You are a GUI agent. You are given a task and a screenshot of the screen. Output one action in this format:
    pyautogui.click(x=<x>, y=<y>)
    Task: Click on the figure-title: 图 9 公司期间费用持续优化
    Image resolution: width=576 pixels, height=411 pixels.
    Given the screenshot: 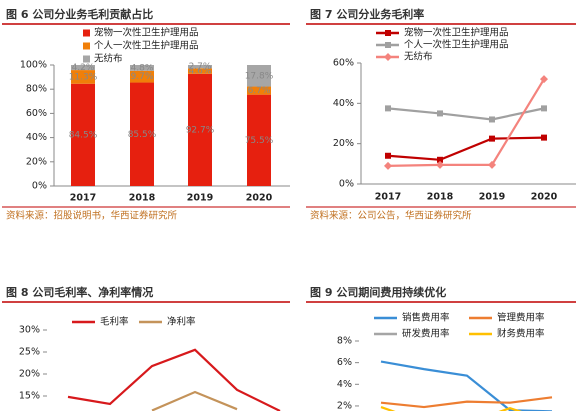 What is the action you would take?
    pyautogui.click(x=378, y=292)
    